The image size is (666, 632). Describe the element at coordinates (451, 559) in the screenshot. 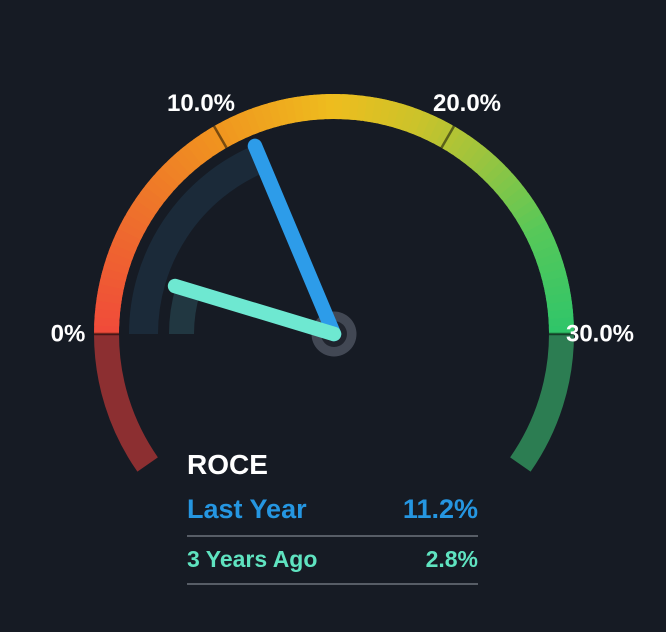

I see `legend-series-value: 2.8%` at that location.